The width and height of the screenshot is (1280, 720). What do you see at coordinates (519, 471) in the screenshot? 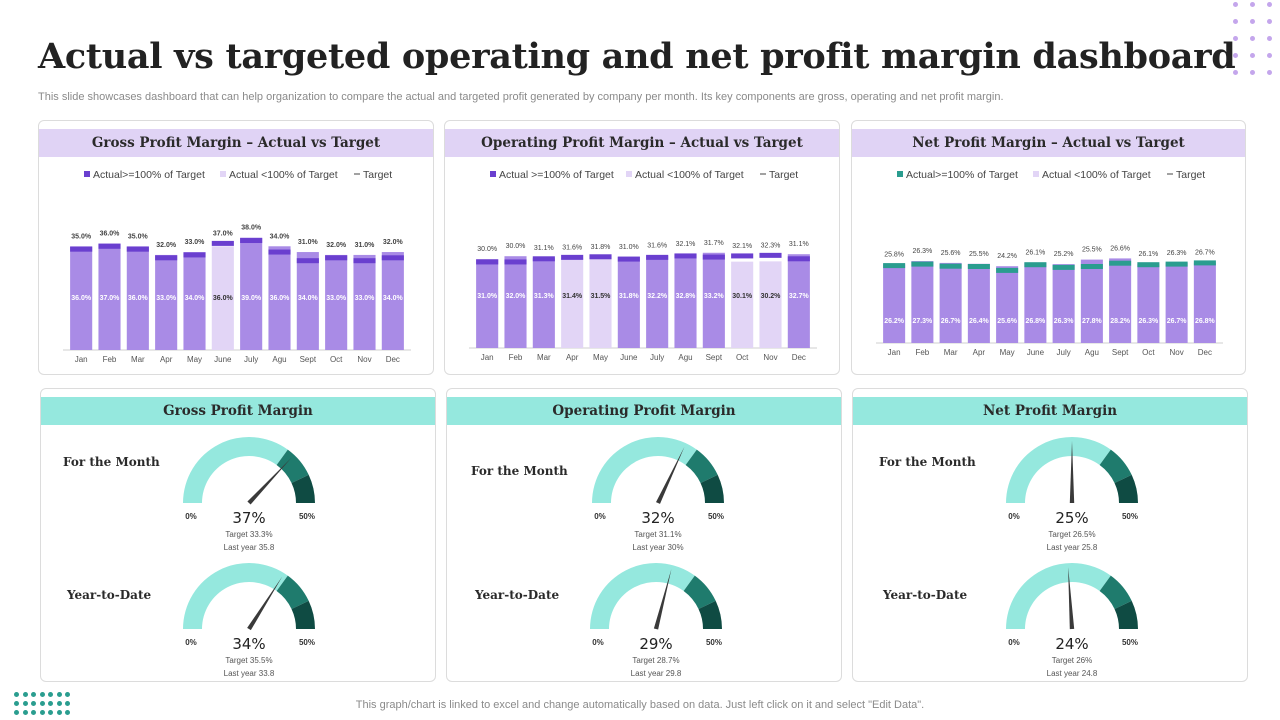
I see `operating-month-label: For the Month` at bounding box center [519, 471].